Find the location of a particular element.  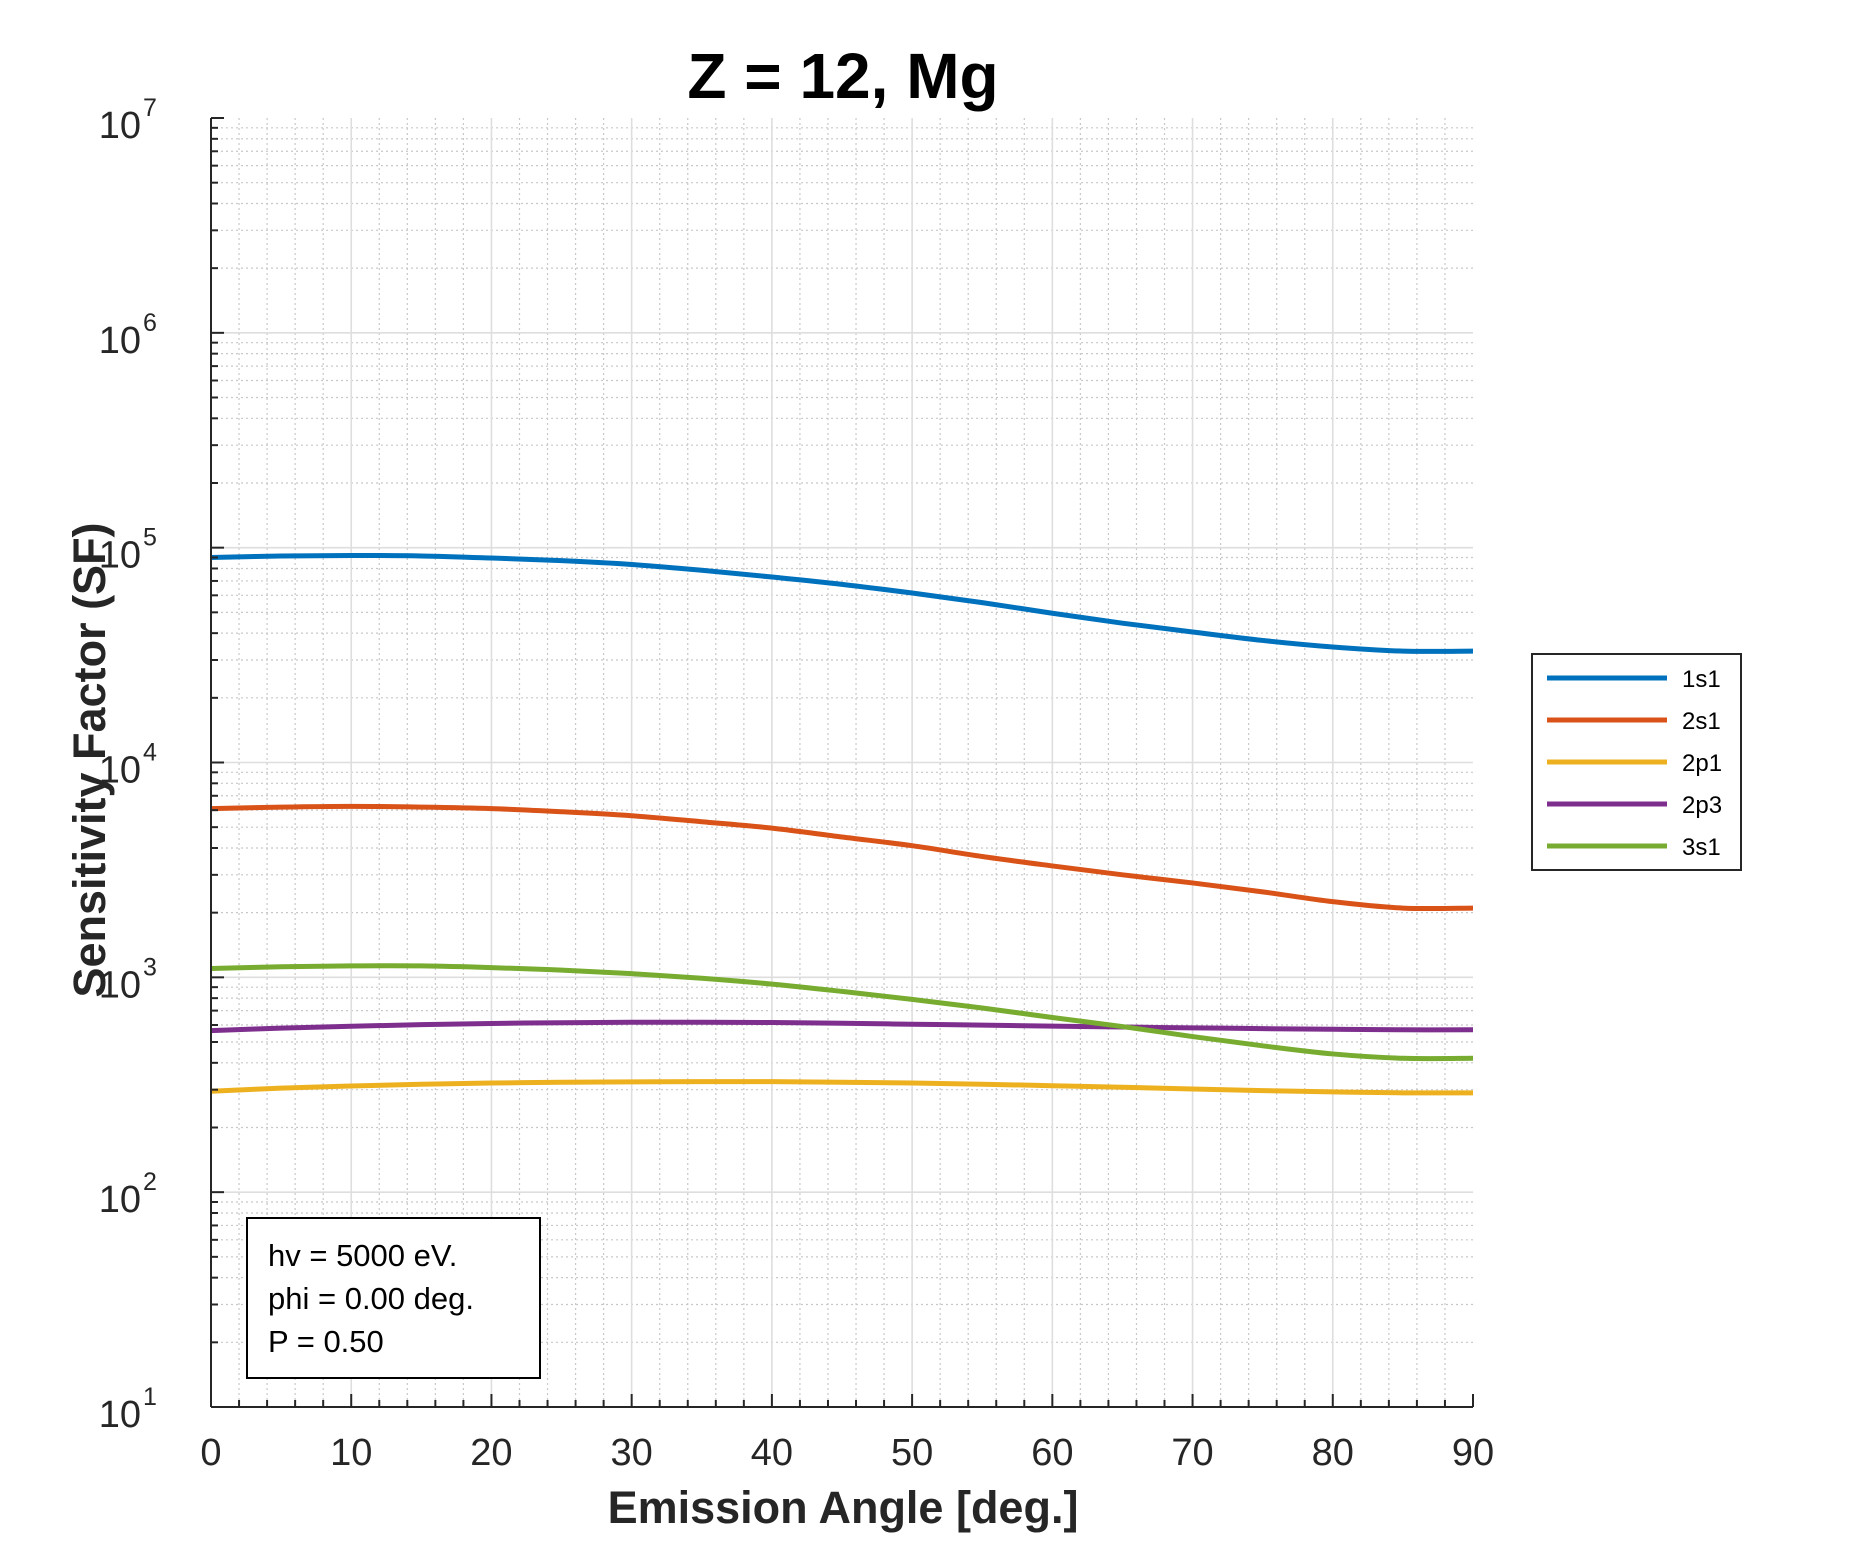

chart-title: Z = 12, Mg is located at coordinates (842, 76).